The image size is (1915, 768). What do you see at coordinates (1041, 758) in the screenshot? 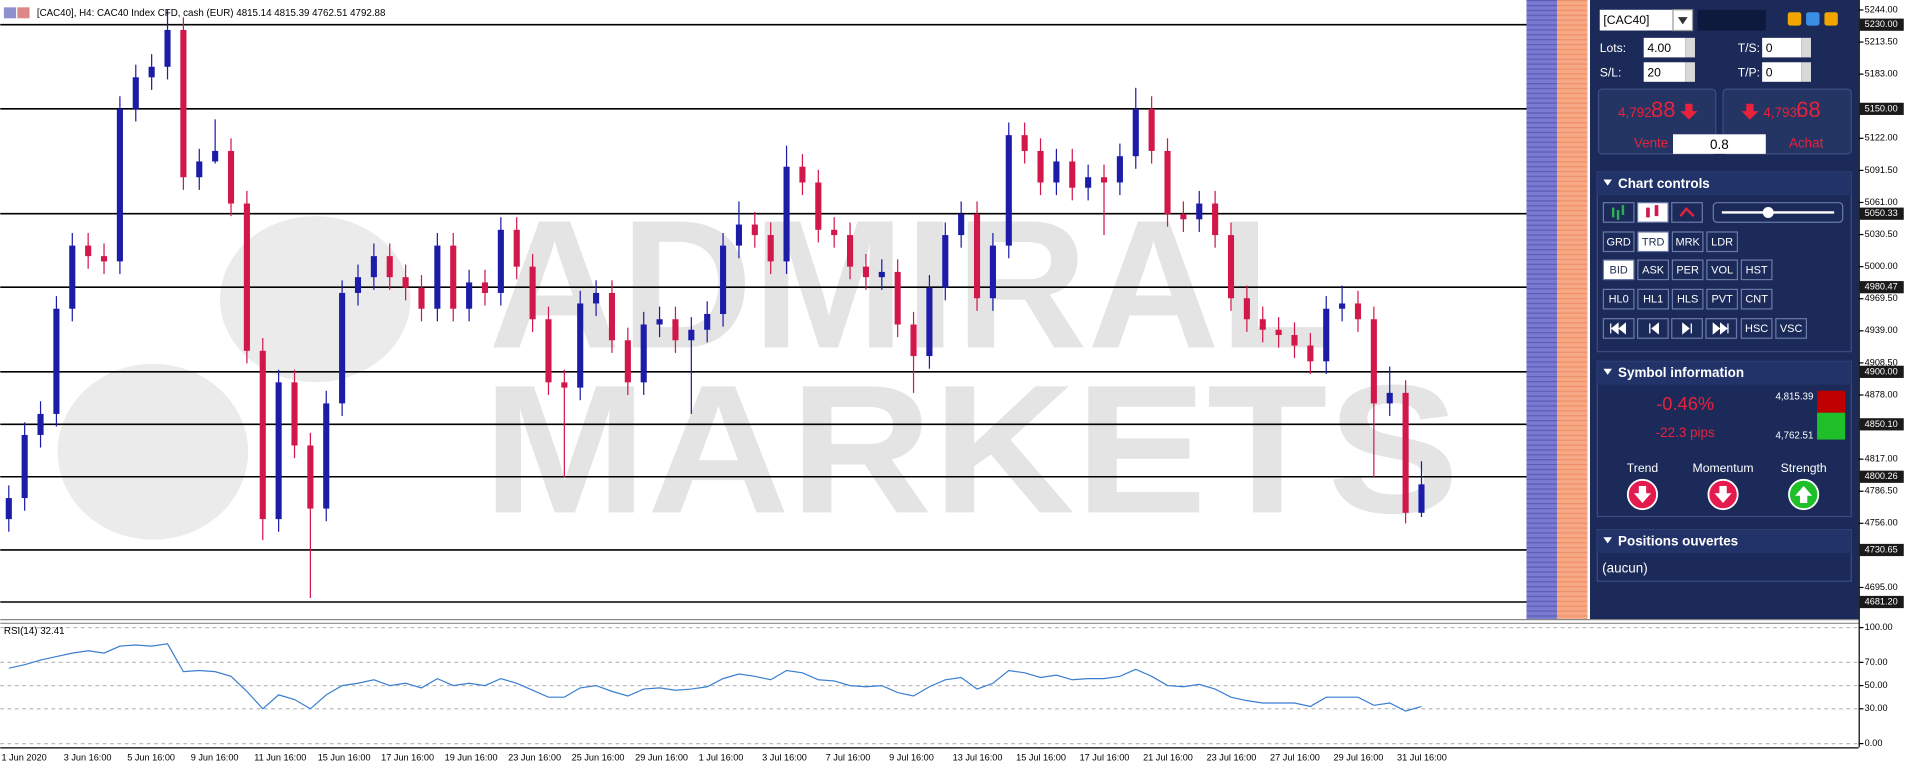
I see `x-tick-label: 15 Jul 16:00` at bounding box center [1041, 758].